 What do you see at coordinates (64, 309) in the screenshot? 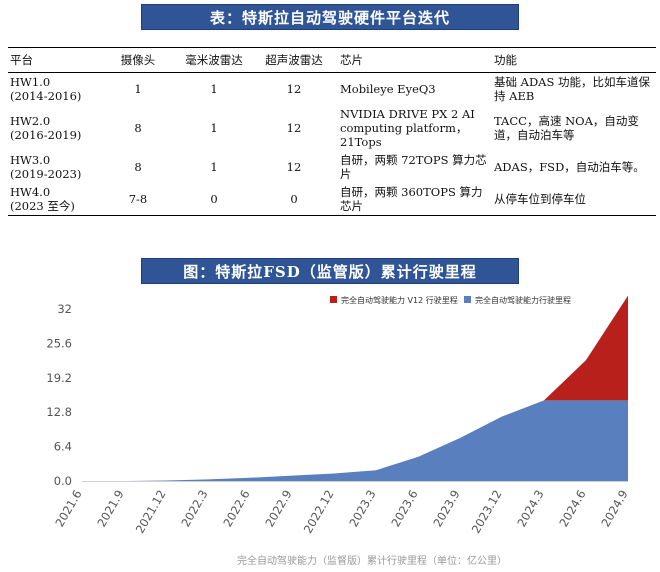
I see `y-tick-label: 32` at bounding box center [64, 309].